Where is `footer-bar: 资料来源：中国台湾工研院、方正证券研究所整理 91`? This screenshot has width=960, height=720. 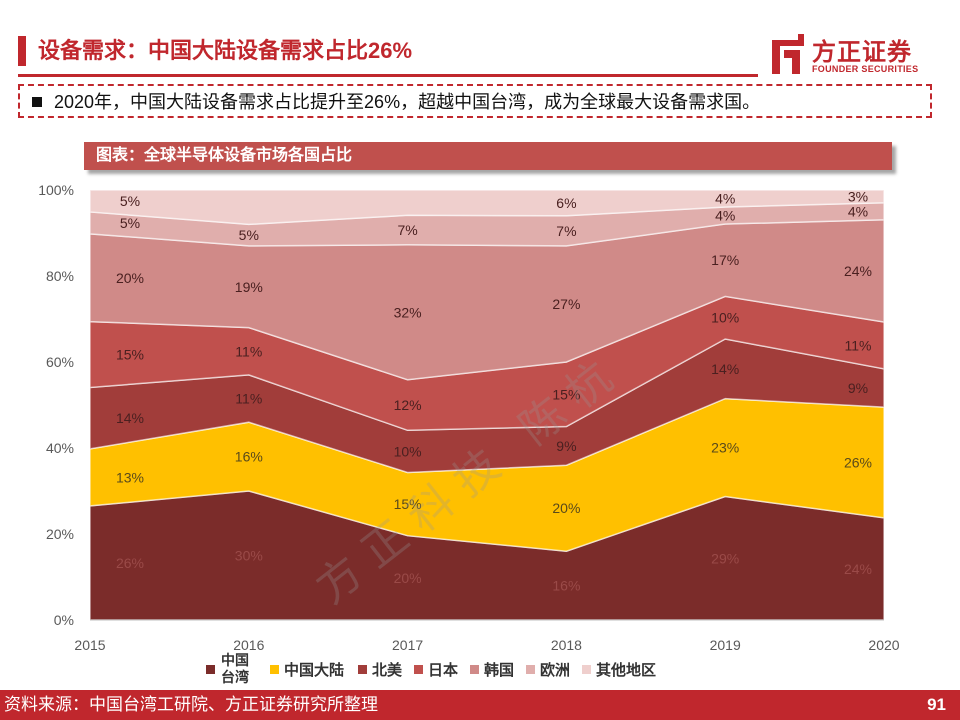
footer-bar: 资料来源：中国台湾工研院、方正证券研究所整理 91 is located at coordinates (480, 705).